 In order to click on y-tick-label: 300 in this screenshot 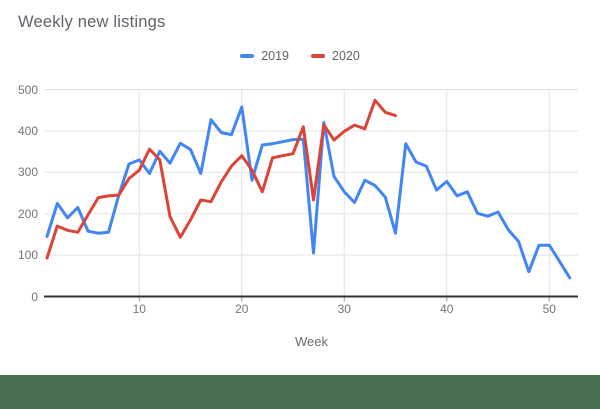, I will do `click(27, 172)`.